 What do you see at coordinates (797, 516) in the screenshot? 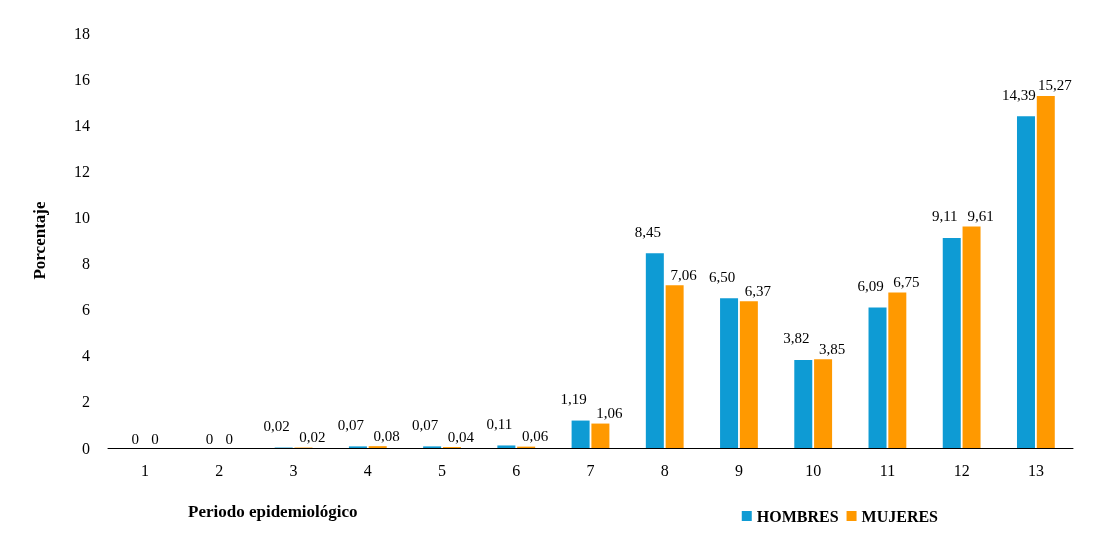
I see `legend-label: HOMBRES` at bounding box center [797, 516].